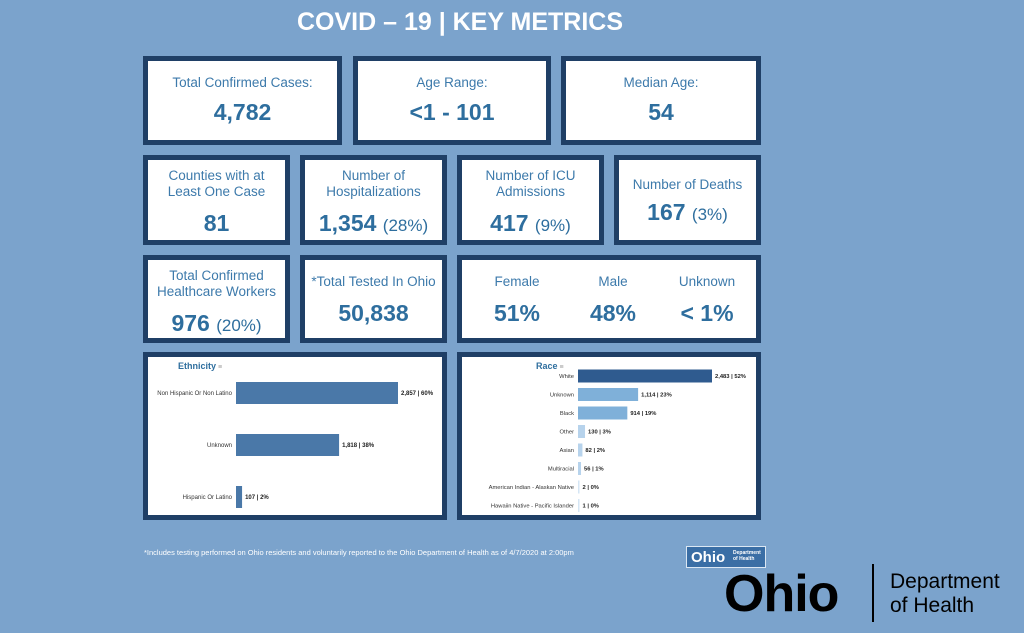 The width and height of the screenshot is (1024, 633). Describe the element at coordinates (709, 214) in the screenshot. I see `deaths-pct: (3%)` at that location.